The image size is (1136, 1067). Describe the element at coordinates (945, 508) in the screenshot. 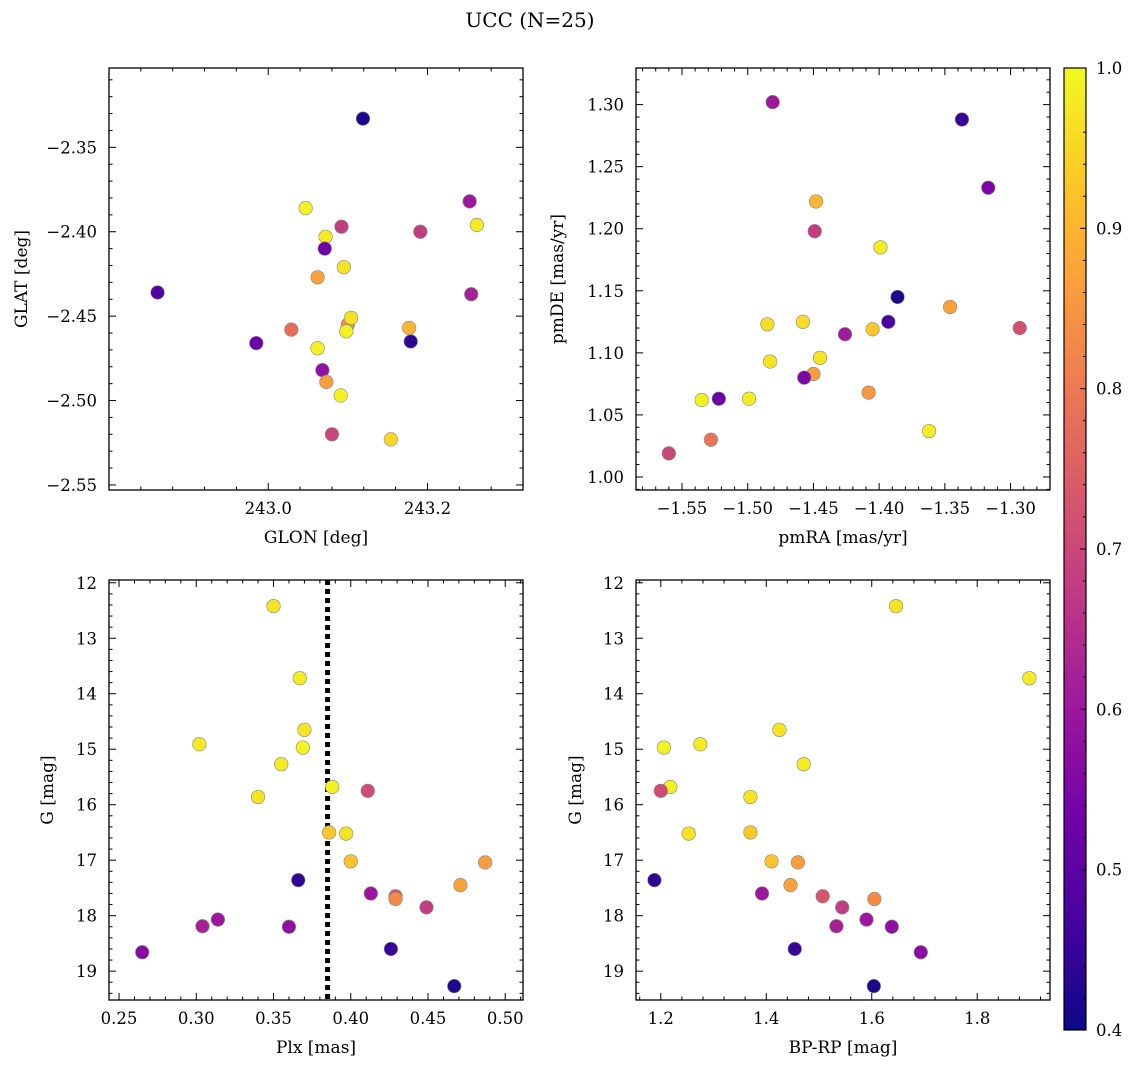

I see `x-tick-label: −1.35` at that location.